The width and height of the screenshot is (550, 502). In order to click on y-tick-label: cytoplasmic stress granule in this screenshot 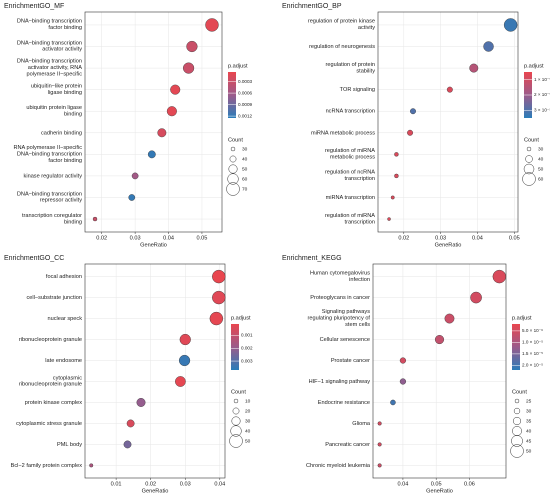, I will do `click(49, 424)`.